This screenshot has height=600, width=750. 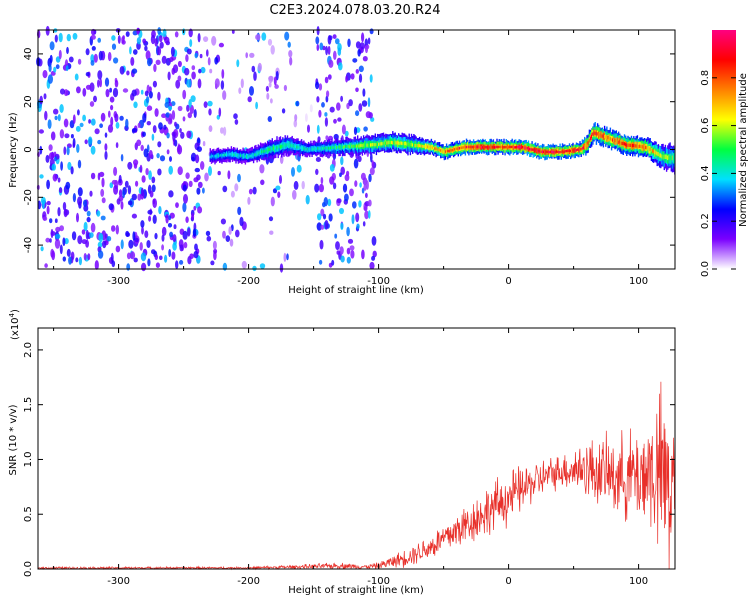 What do you see at coordinates (28, 460) in the screenshot?
I see `snr-y-tick-label: 1.0` at bounding box center [28, 460].